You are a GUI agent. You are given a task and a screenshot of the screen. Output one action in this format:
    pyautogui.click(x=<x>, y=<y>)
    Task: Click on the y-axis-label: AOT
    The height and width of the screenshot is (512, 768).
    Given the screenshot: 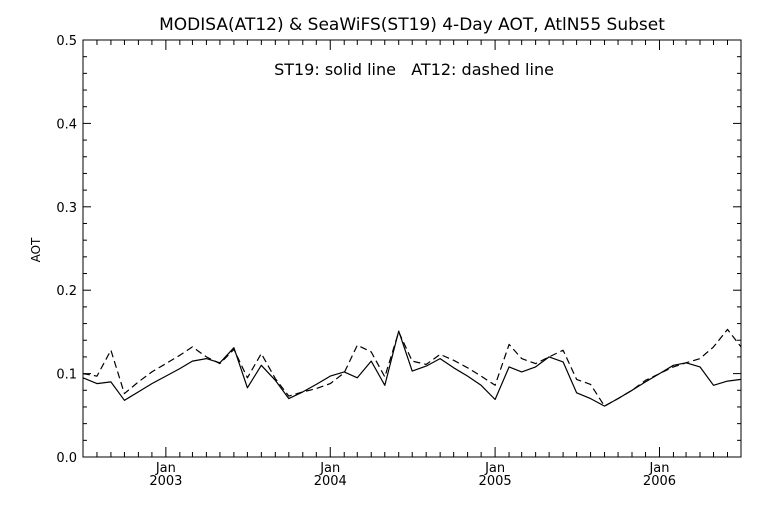 What is the action you would take?
    pyautogui.click(x=36, y=249)
    